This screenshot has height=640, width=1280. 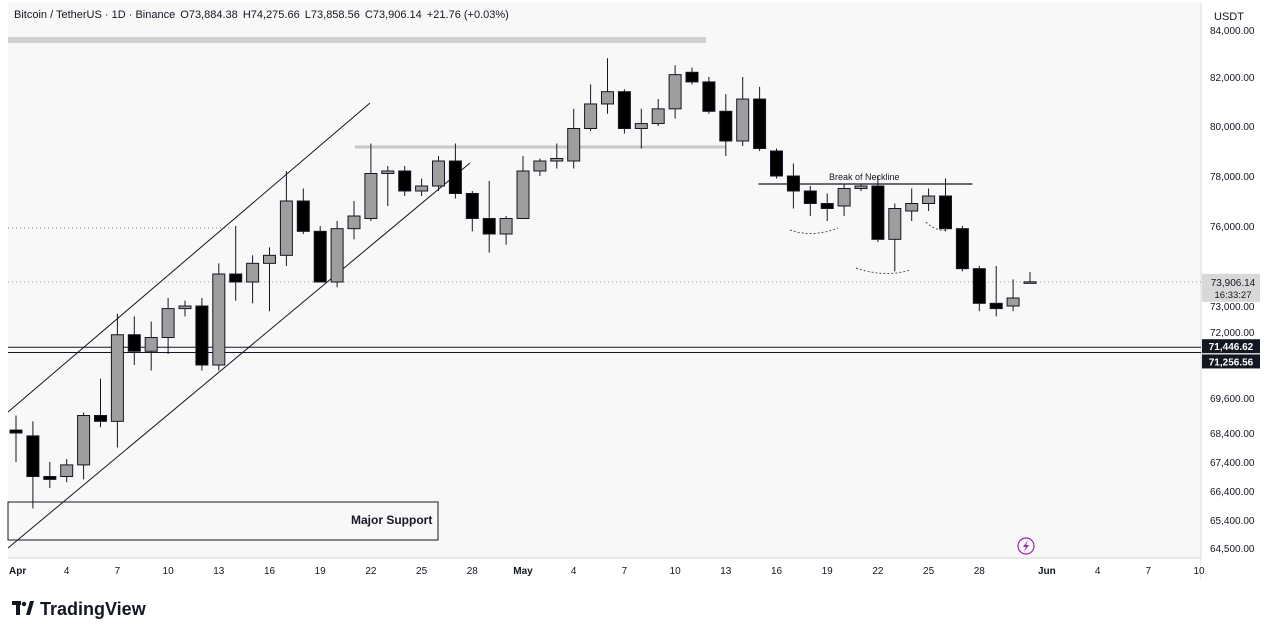 I want to click on major-support-box, so click(x=223, y=521).